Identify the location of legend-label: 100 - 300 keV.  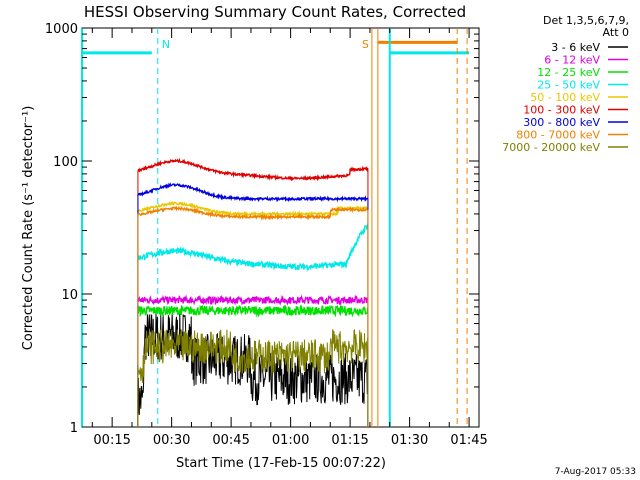
(561, 110).